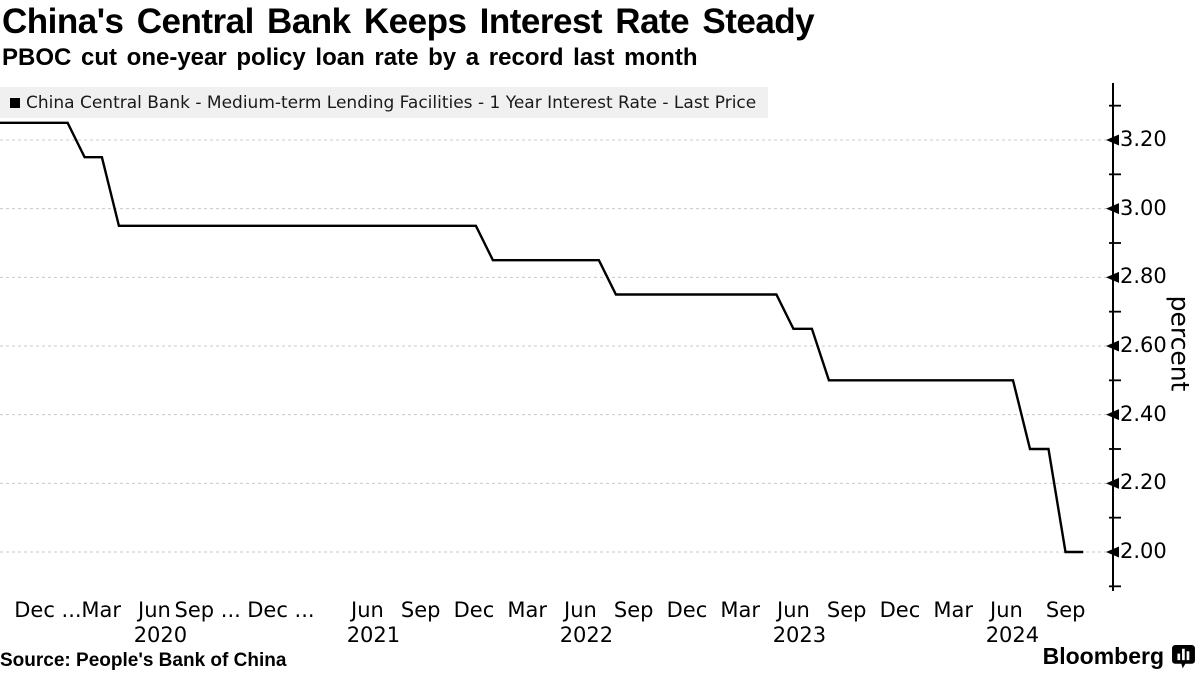  Describe the element at coordinates (1143, 139) in the screenshot. I see `y-tick-label: 3.20` at that location.